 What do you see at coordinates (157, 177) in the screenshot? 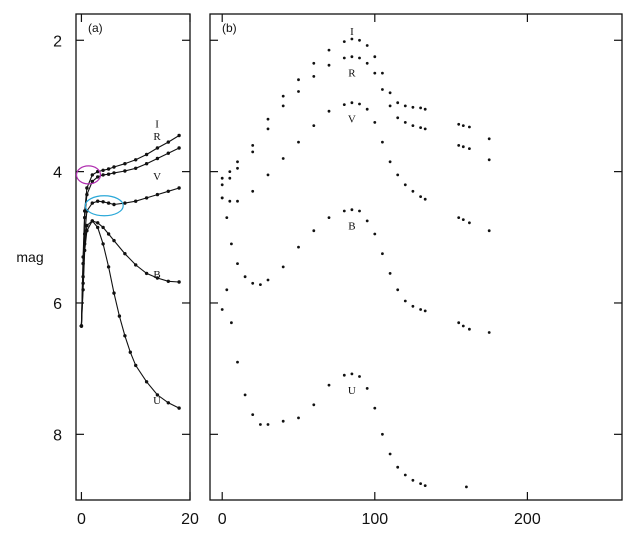
I see `series-label-V: V` at bounding box center [157, 177].